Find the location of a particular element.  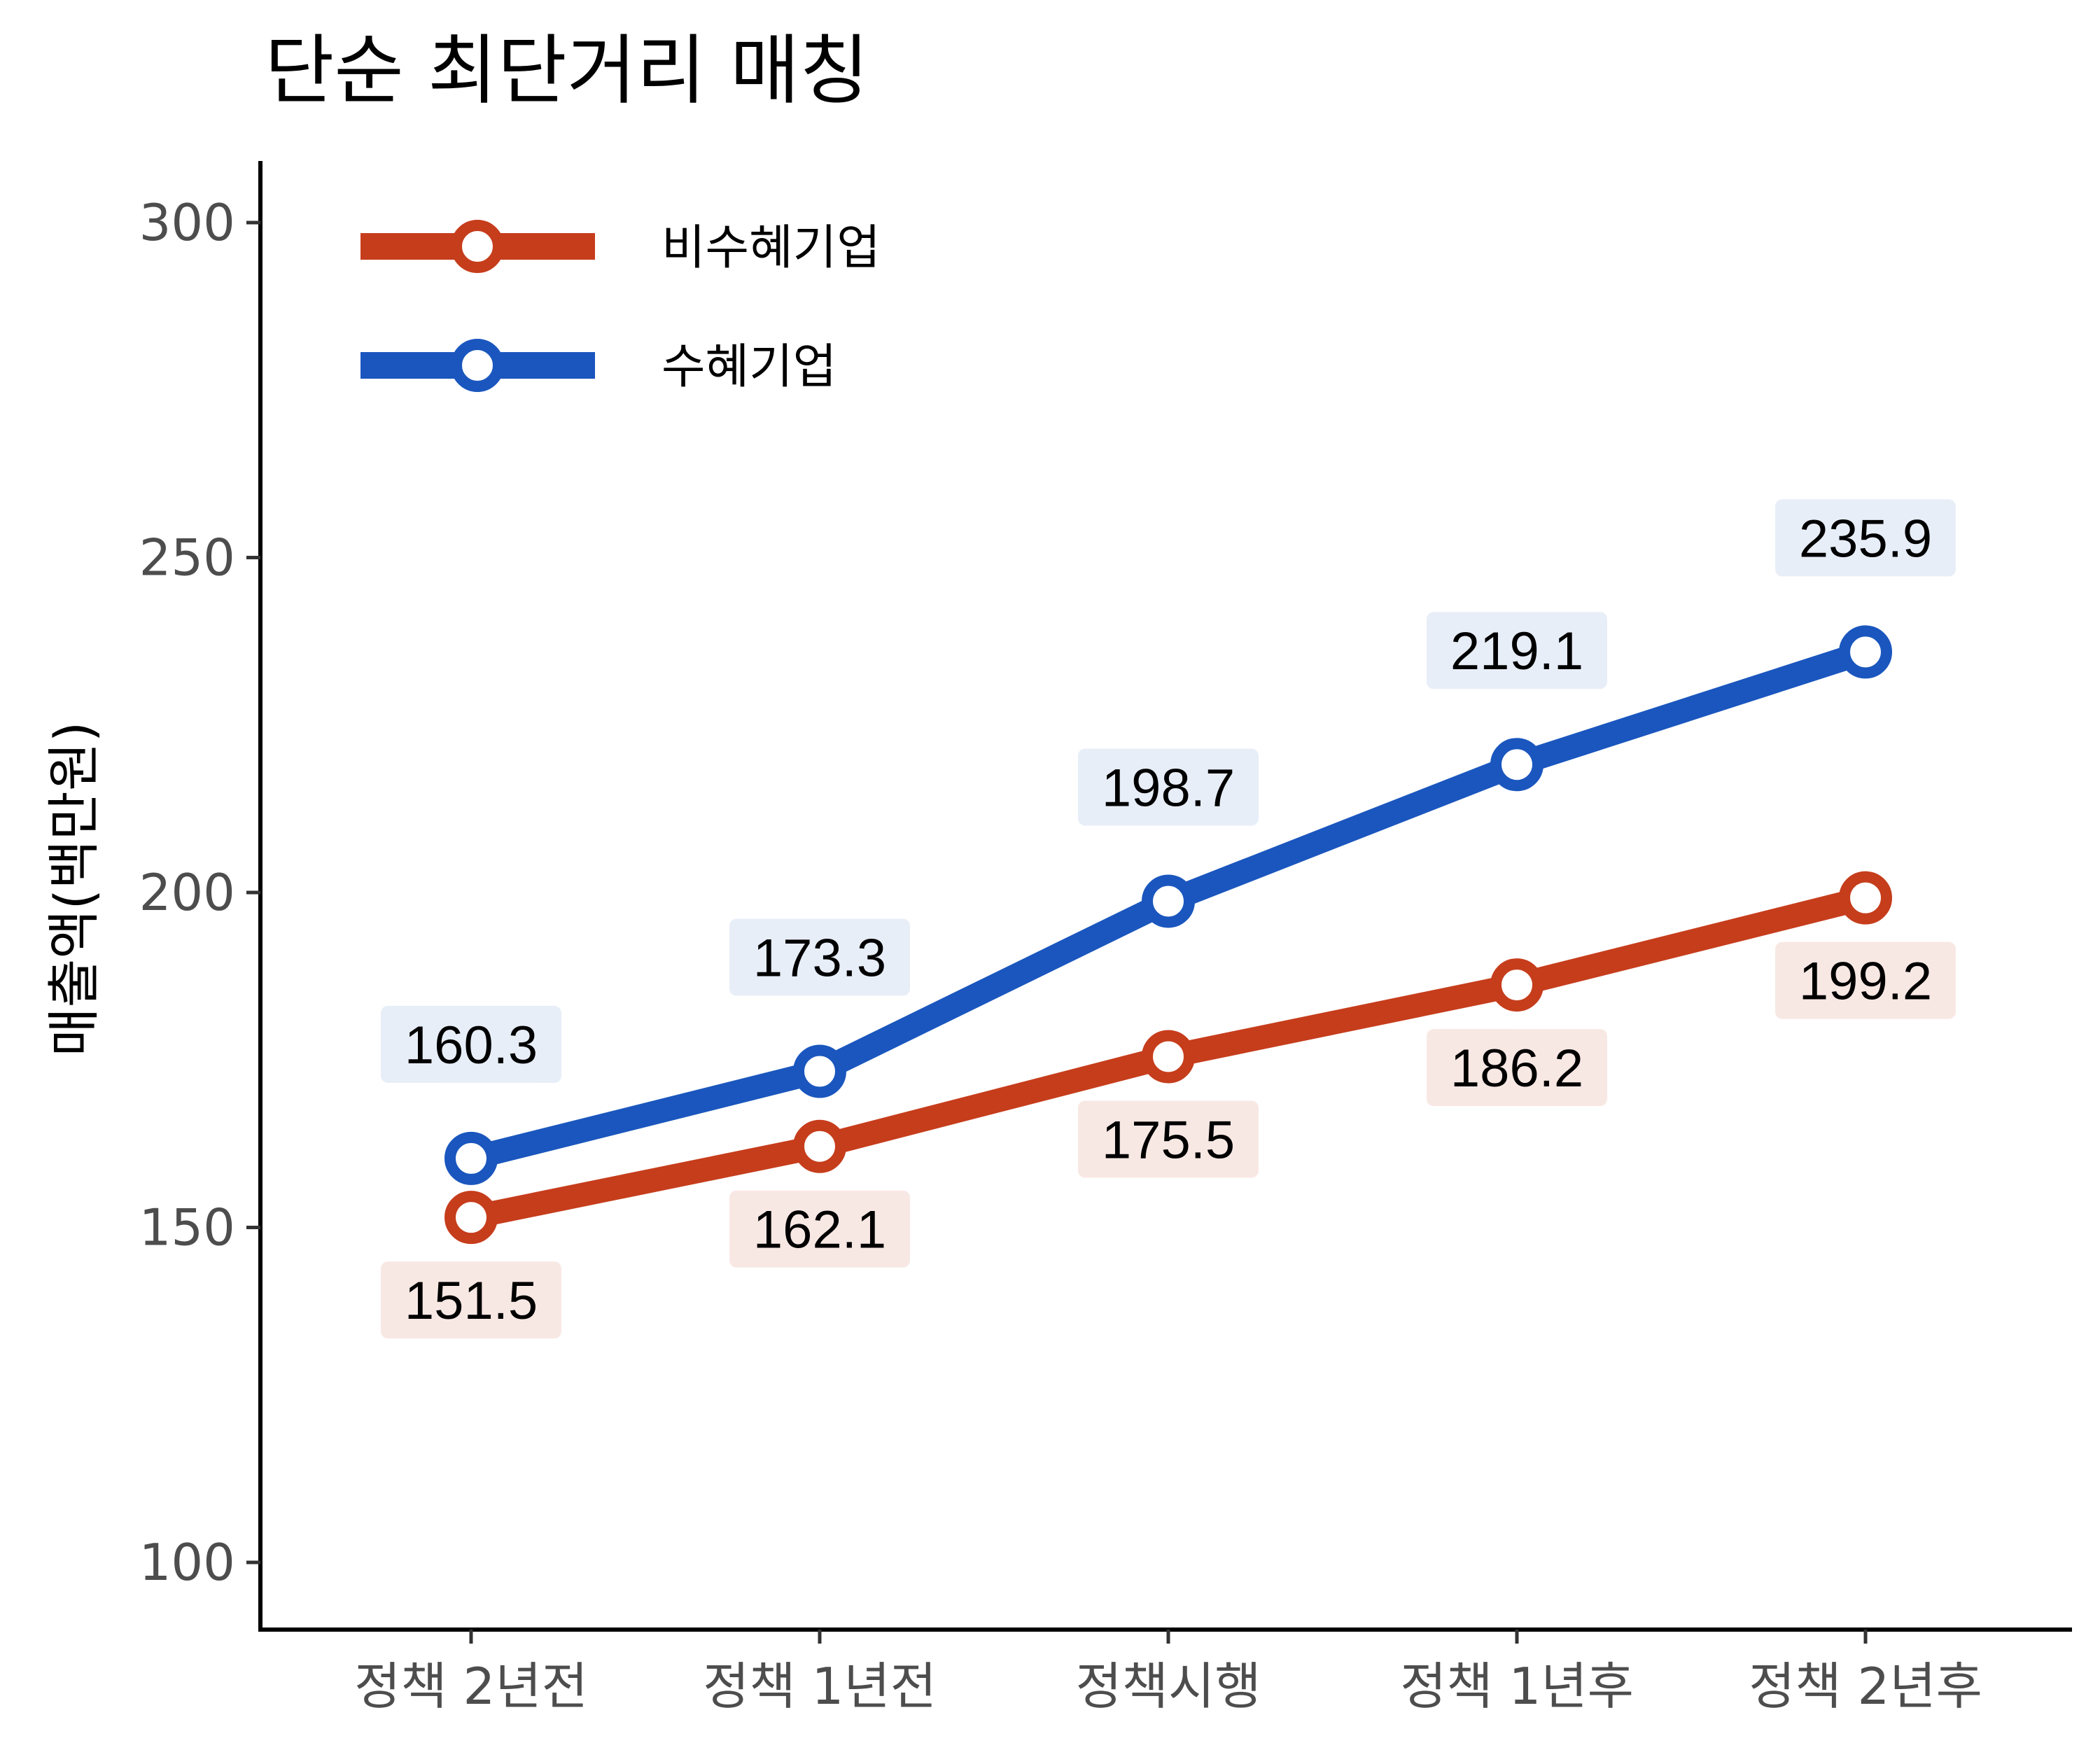

data-label-text-0-3: 186.2 is located at coordinates (1516, 1068).